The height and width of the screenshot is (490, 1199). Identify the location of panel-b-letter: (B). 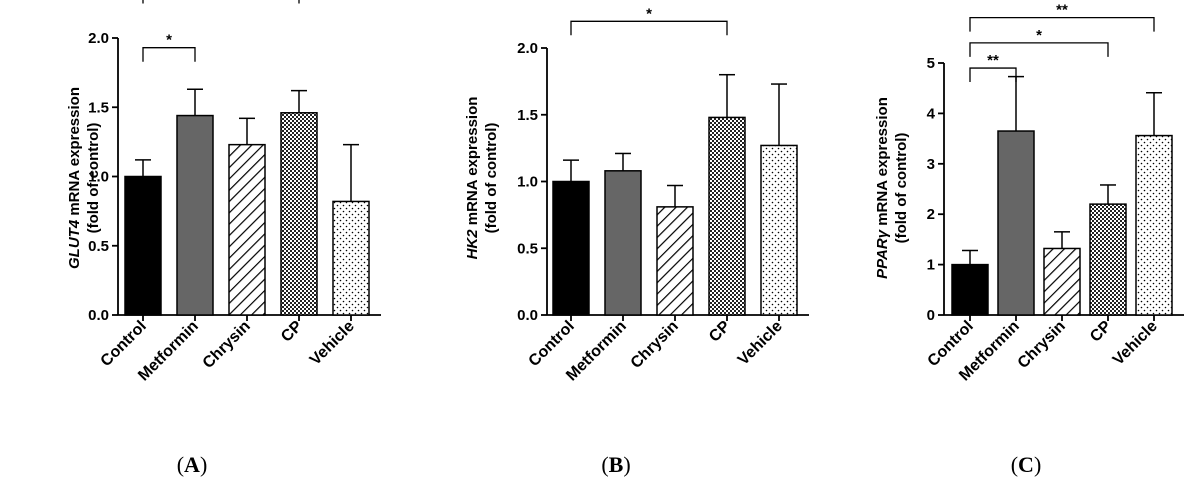
(615, 464).